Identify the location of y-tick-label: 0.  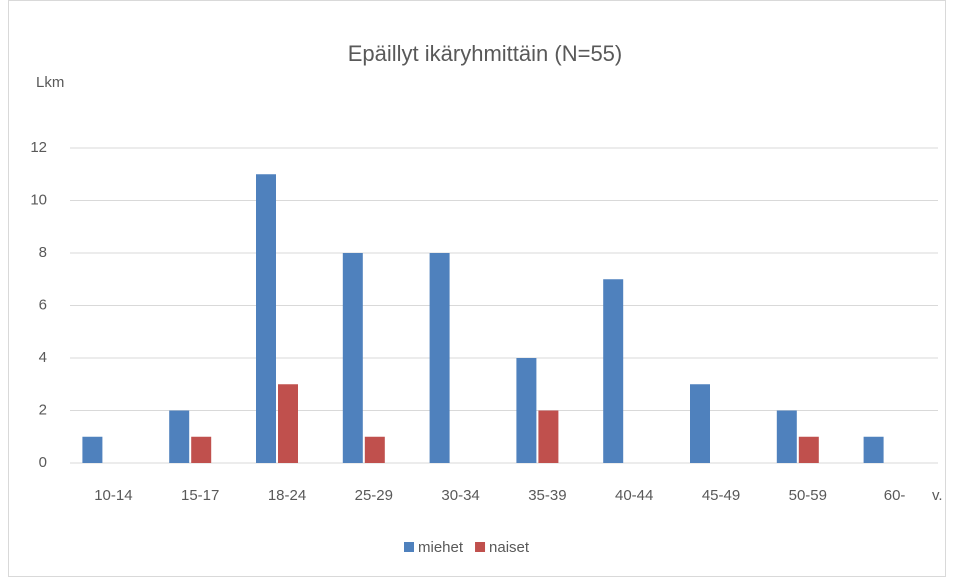
(43, 462).